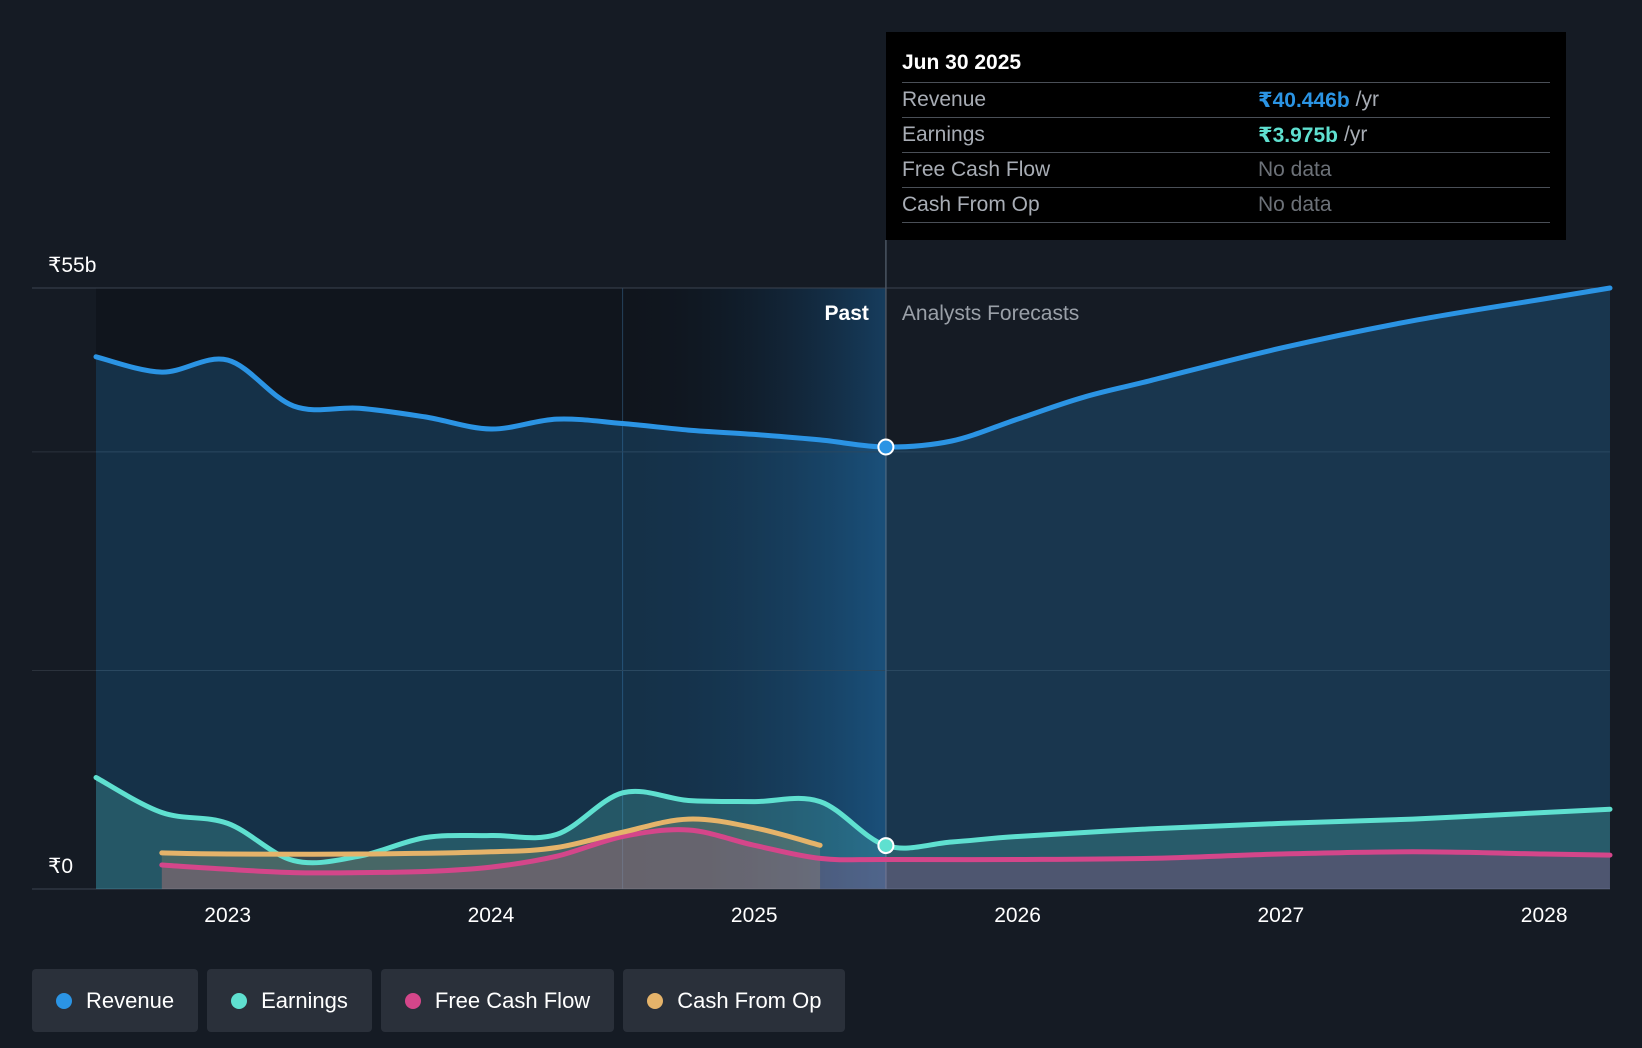 The image size is (1642, 1048). Describe the element at coordinates (491, 915) in the screenshot. I see `x-tick-label: 2024` at that location.